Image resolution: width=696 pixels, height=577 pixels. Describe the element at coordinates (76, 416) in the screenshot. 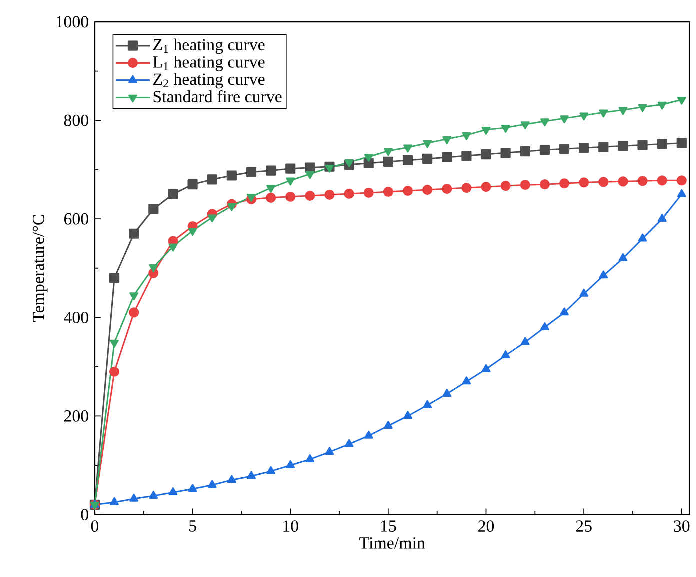

I see `y-tick-label: 200` at that location.